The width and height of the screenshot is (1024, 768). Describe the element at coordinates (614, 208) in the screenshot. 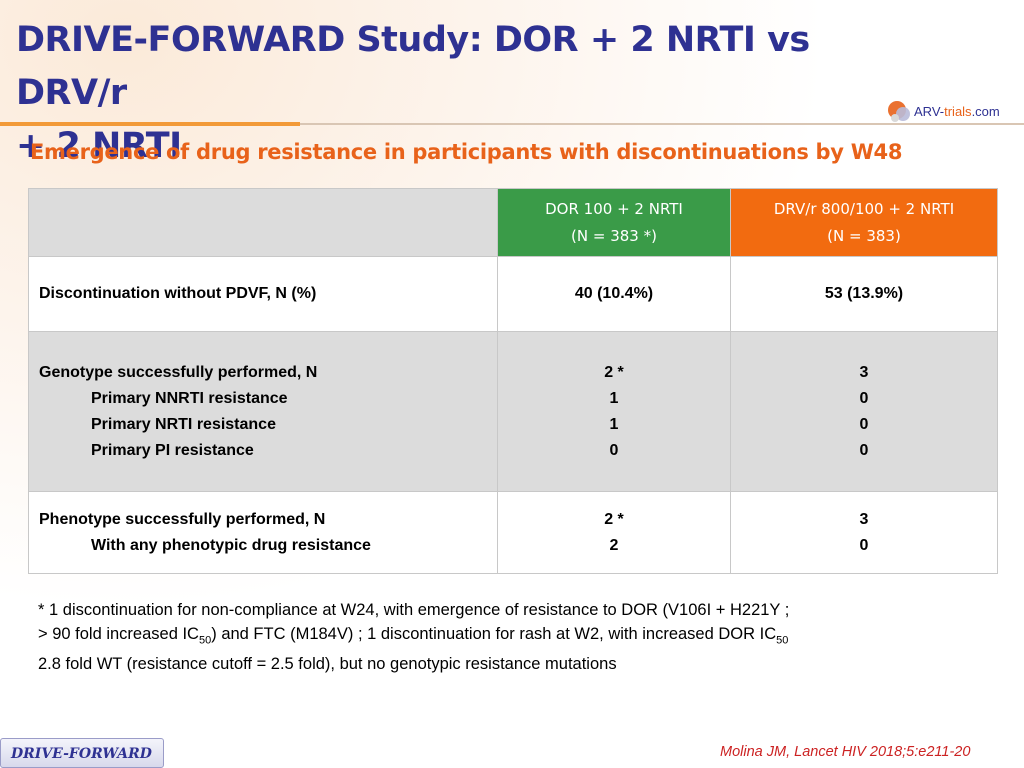

I see `dor-arm-name: DOR 100 + 2 NRTI` at that location.